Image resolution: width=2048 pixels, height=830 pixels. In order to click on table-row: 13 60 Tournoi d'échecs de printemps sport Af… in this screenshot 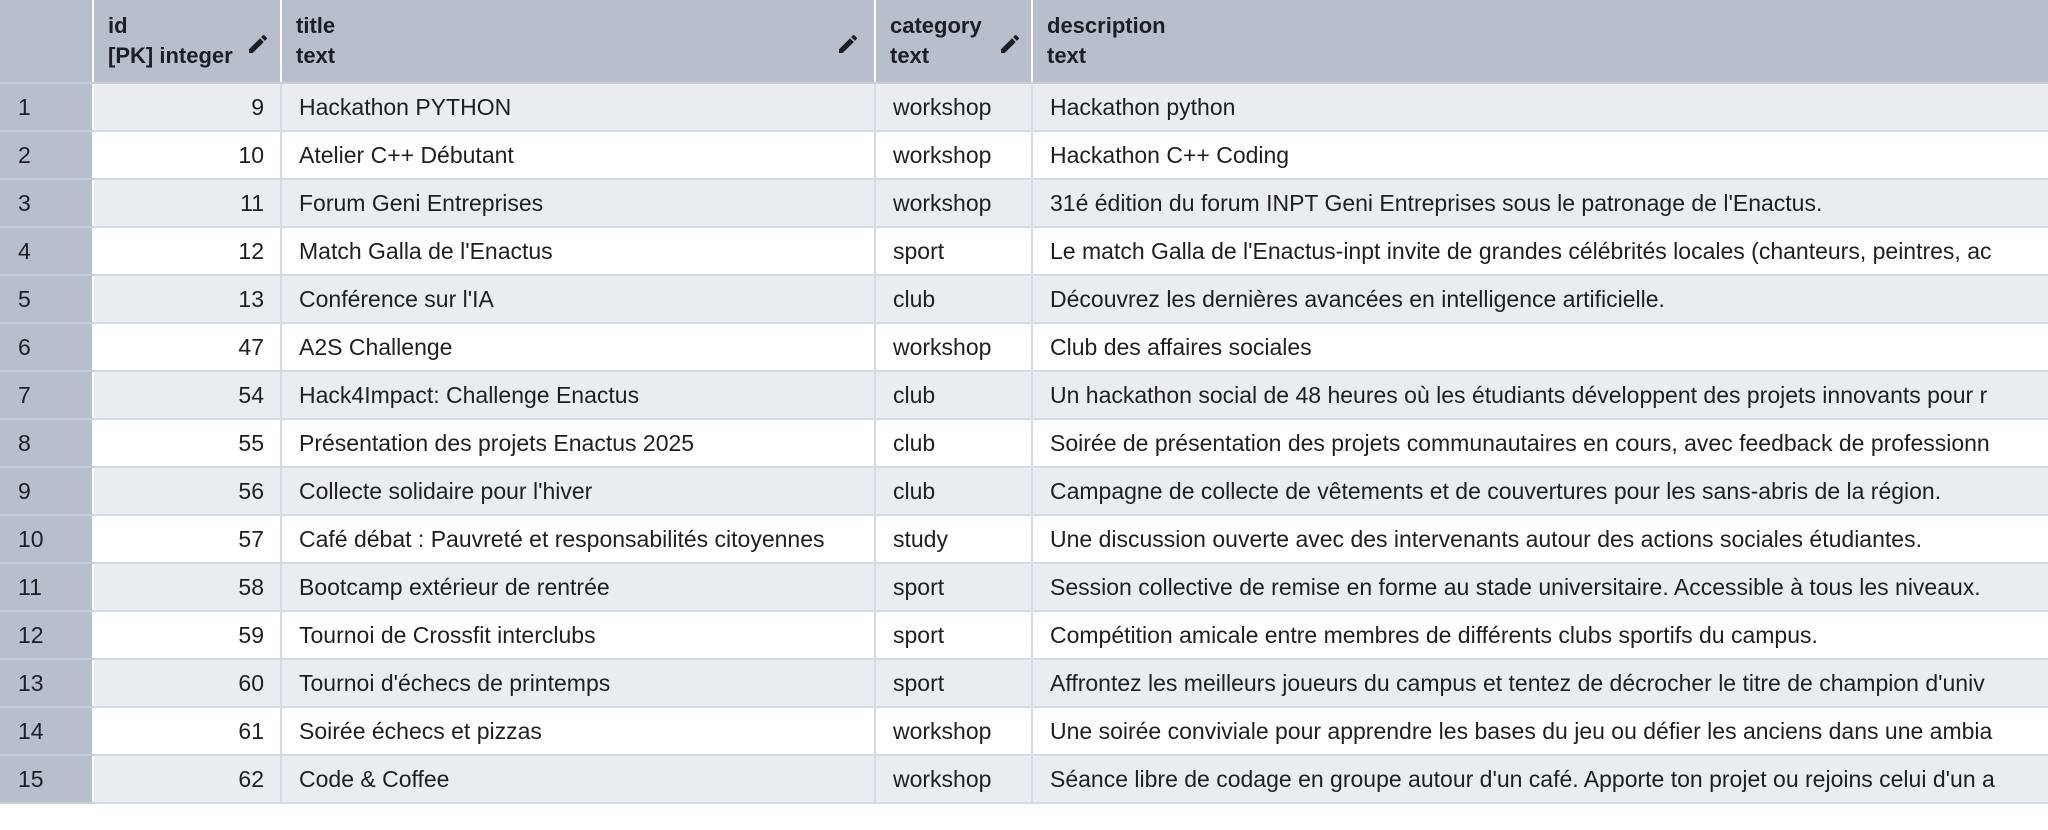, I will do `click(1024, 683)`.